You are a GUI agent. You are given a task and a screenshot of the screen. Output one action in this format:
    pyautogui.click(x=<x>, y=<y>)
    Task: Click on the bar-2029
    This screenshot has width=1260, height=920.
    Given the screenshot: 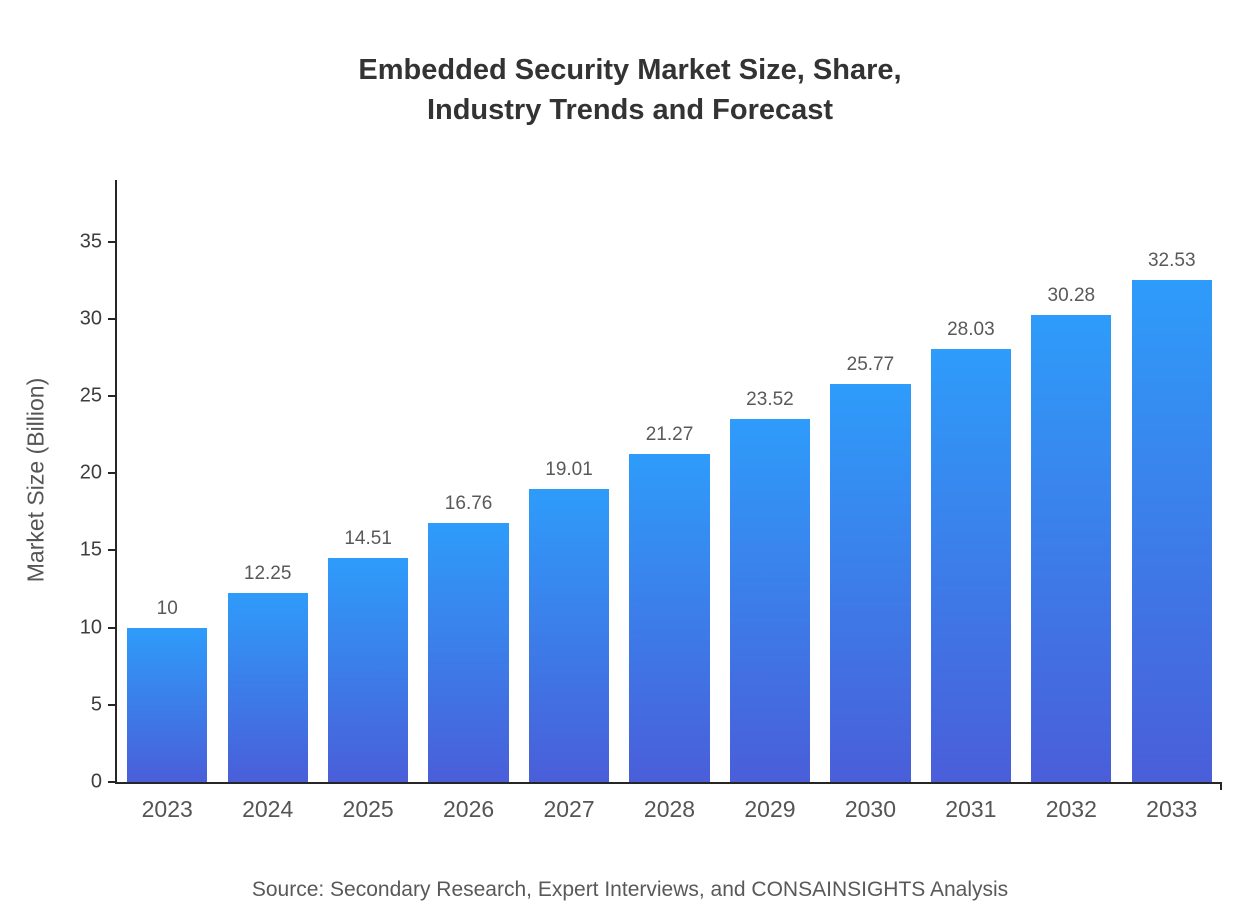 What is the action you would take?
    pyautogui.click(x=770, y=600)
    